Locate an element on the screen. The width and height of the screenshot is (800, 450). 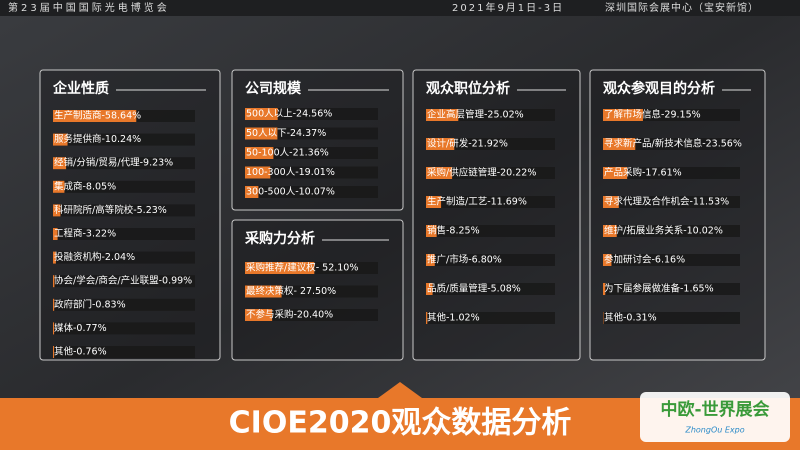
bar-label: 服务提供商-10.24% is located at coordinates (97, 139).